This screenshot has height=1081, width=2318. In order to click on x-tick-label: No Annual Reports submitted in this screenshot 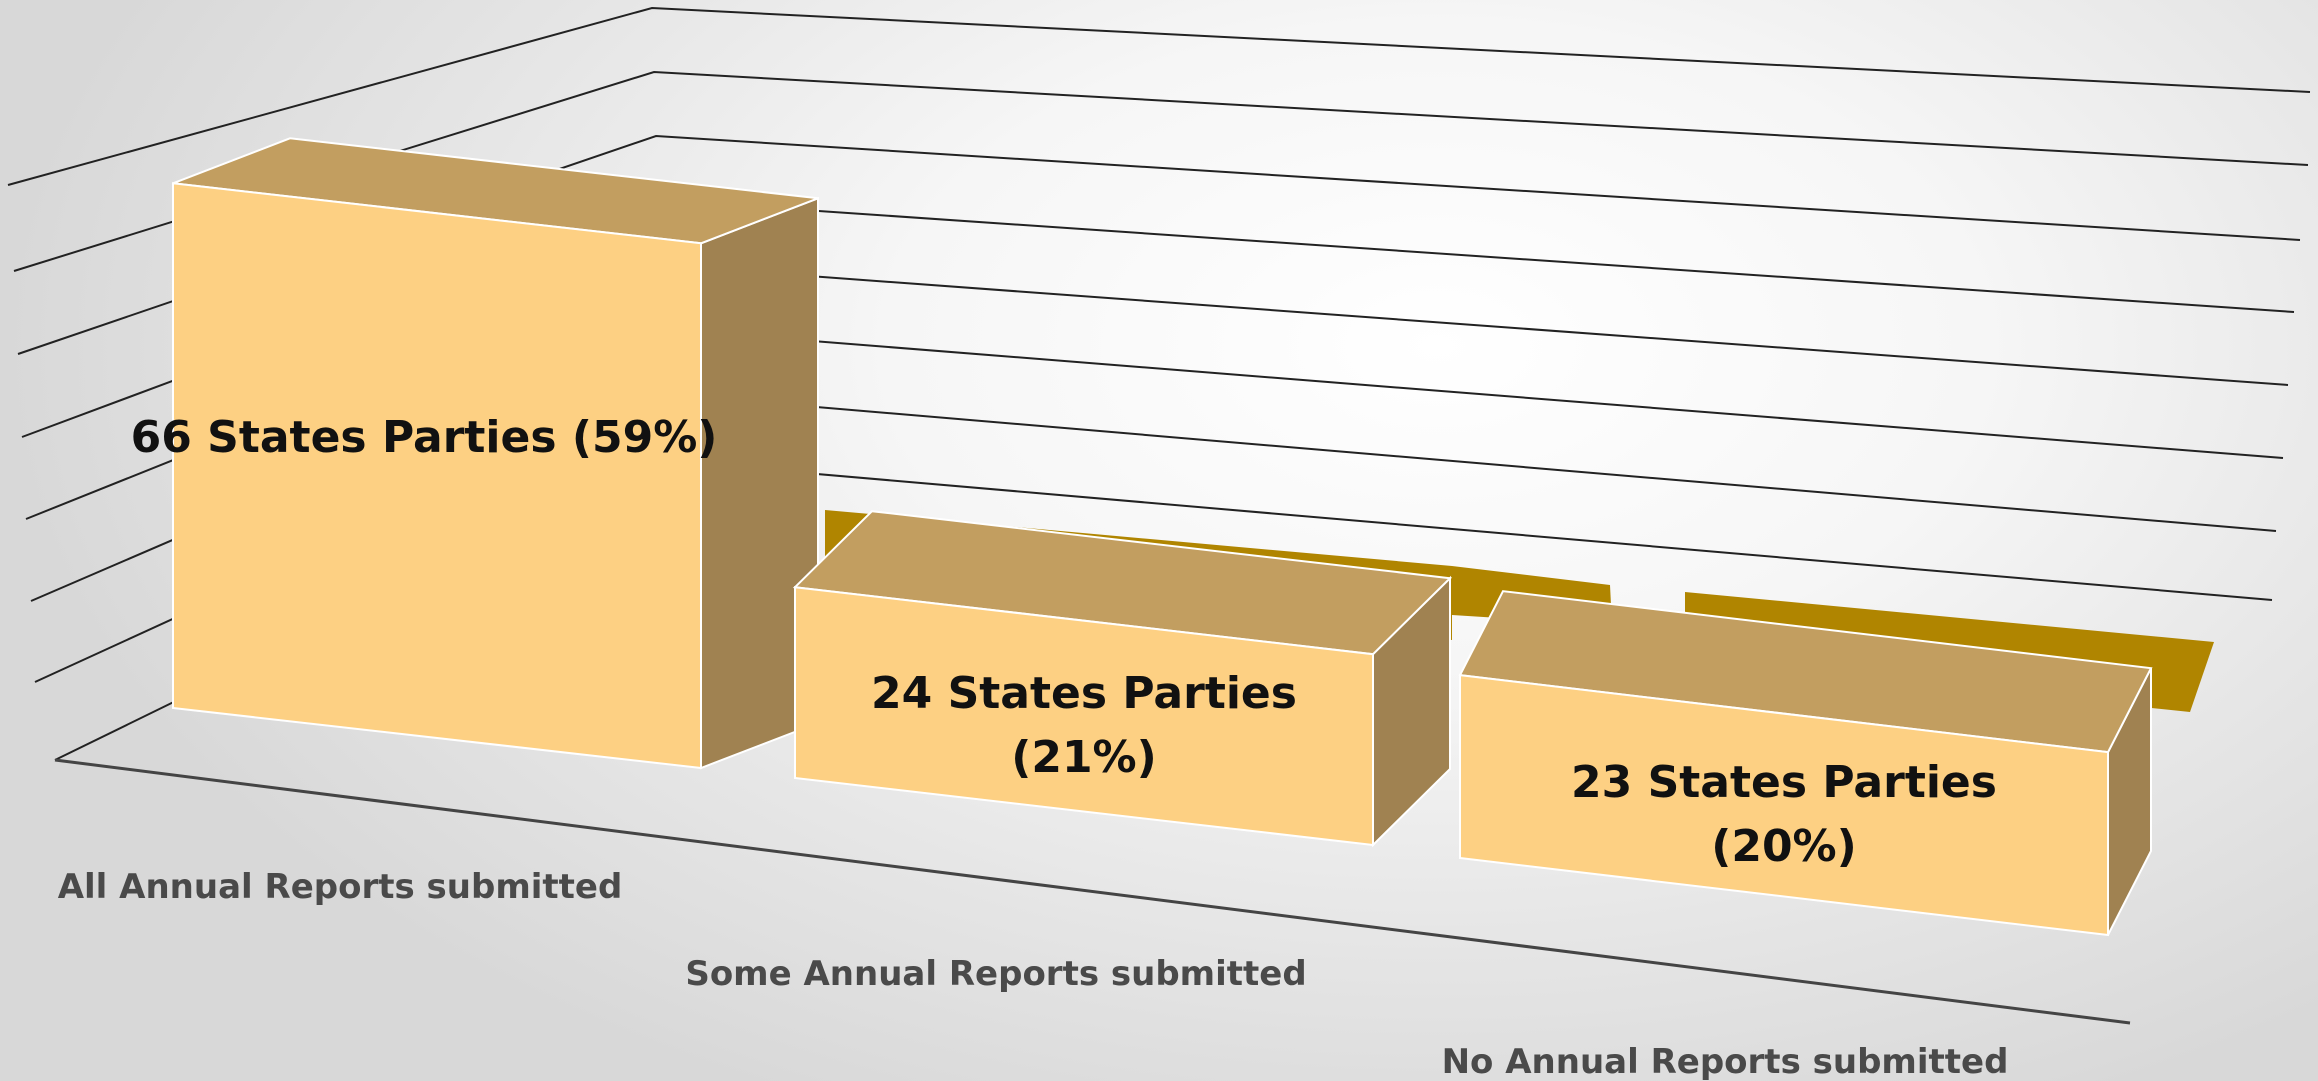, I will do `click(1725, 1061)`.